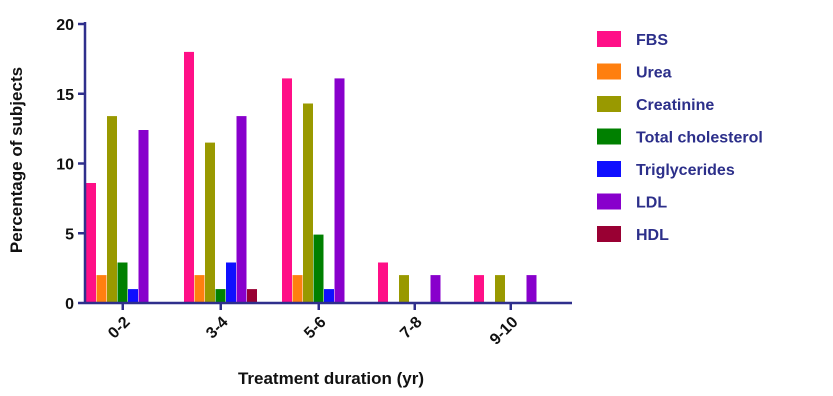  Describe the element at coordinates (609, 201) in the screenshot. I see `legend-swatch-ldl` at that location.